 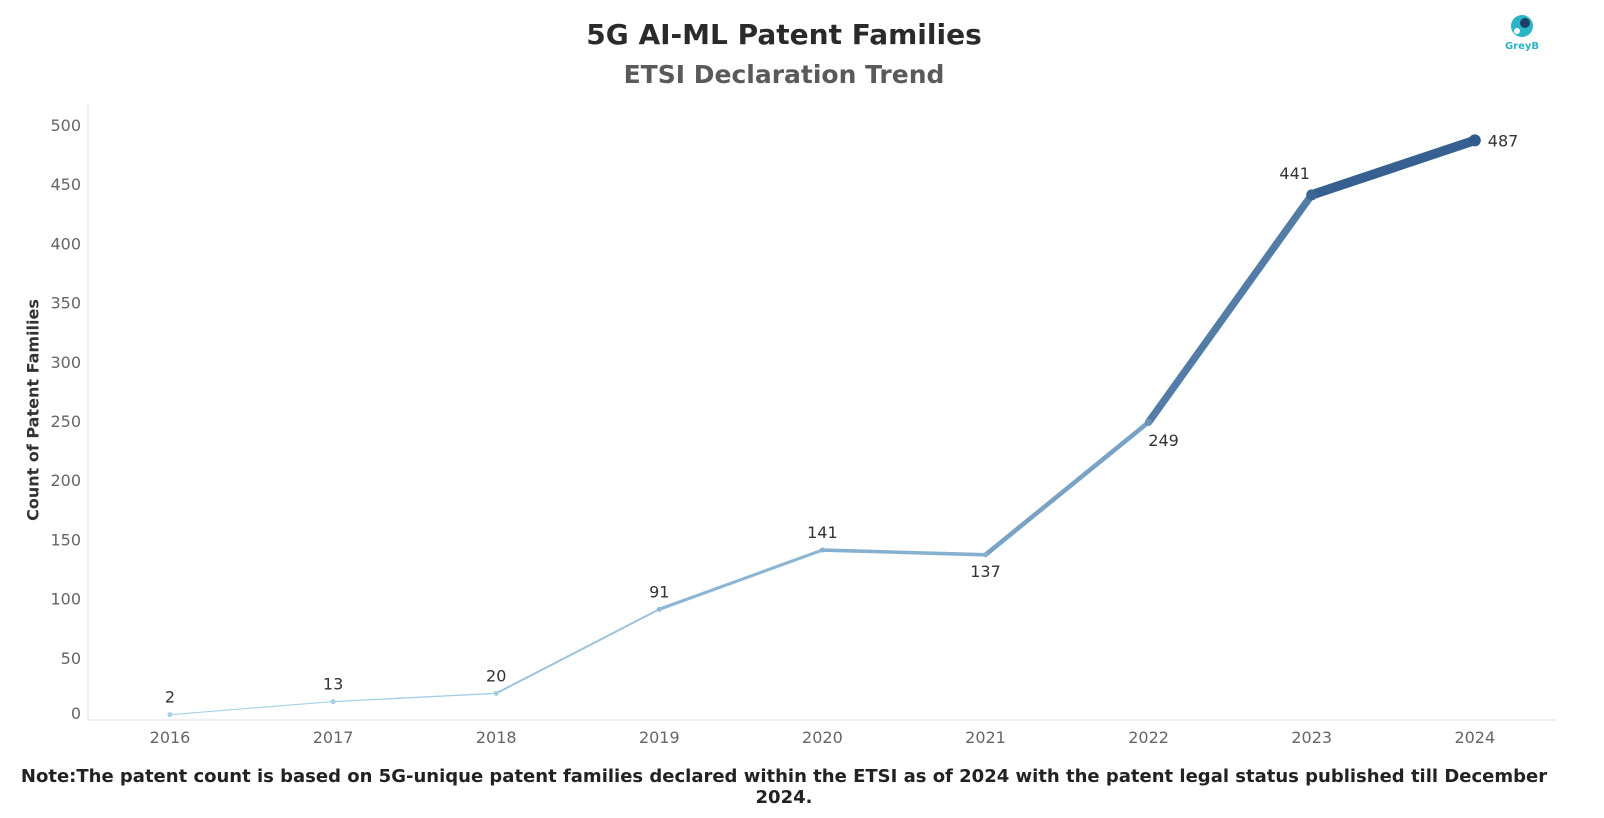 What do you see at coordinates (71, 658) in the screenshot?
I see `y-tick-label: 50` at bounding box center [71, 658].